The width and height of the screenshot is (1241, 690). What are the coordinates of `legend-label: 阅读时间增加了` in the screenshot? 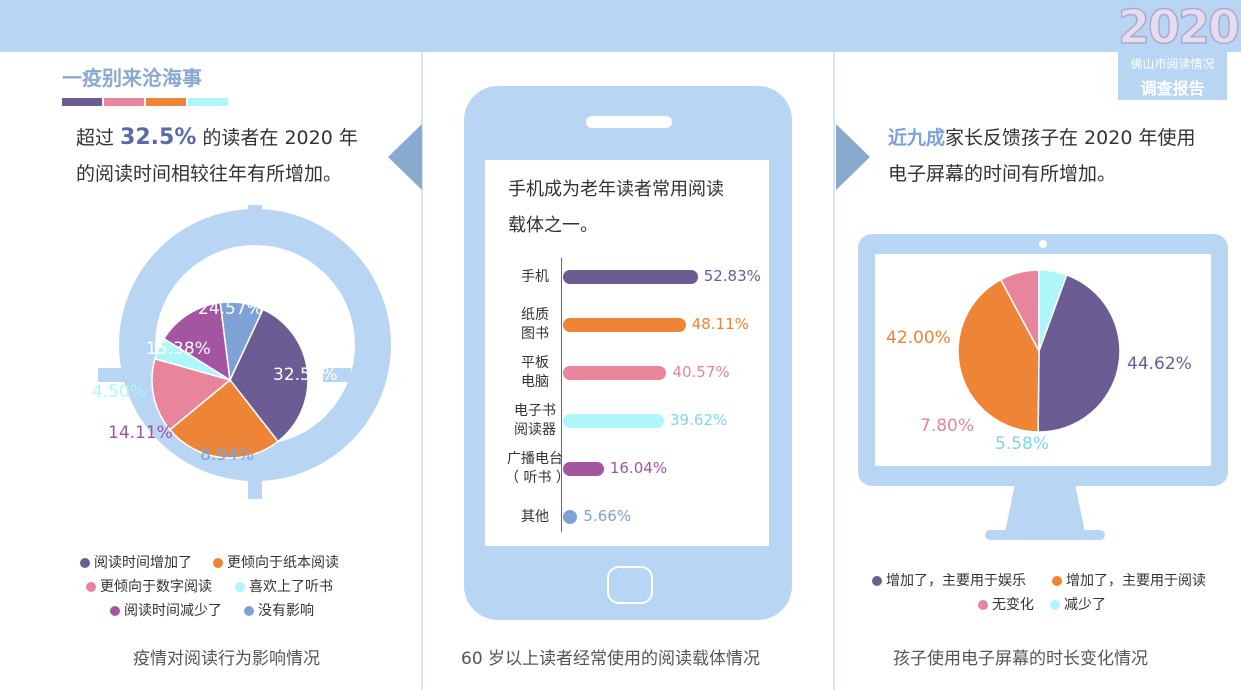 It's located at (143, 563).